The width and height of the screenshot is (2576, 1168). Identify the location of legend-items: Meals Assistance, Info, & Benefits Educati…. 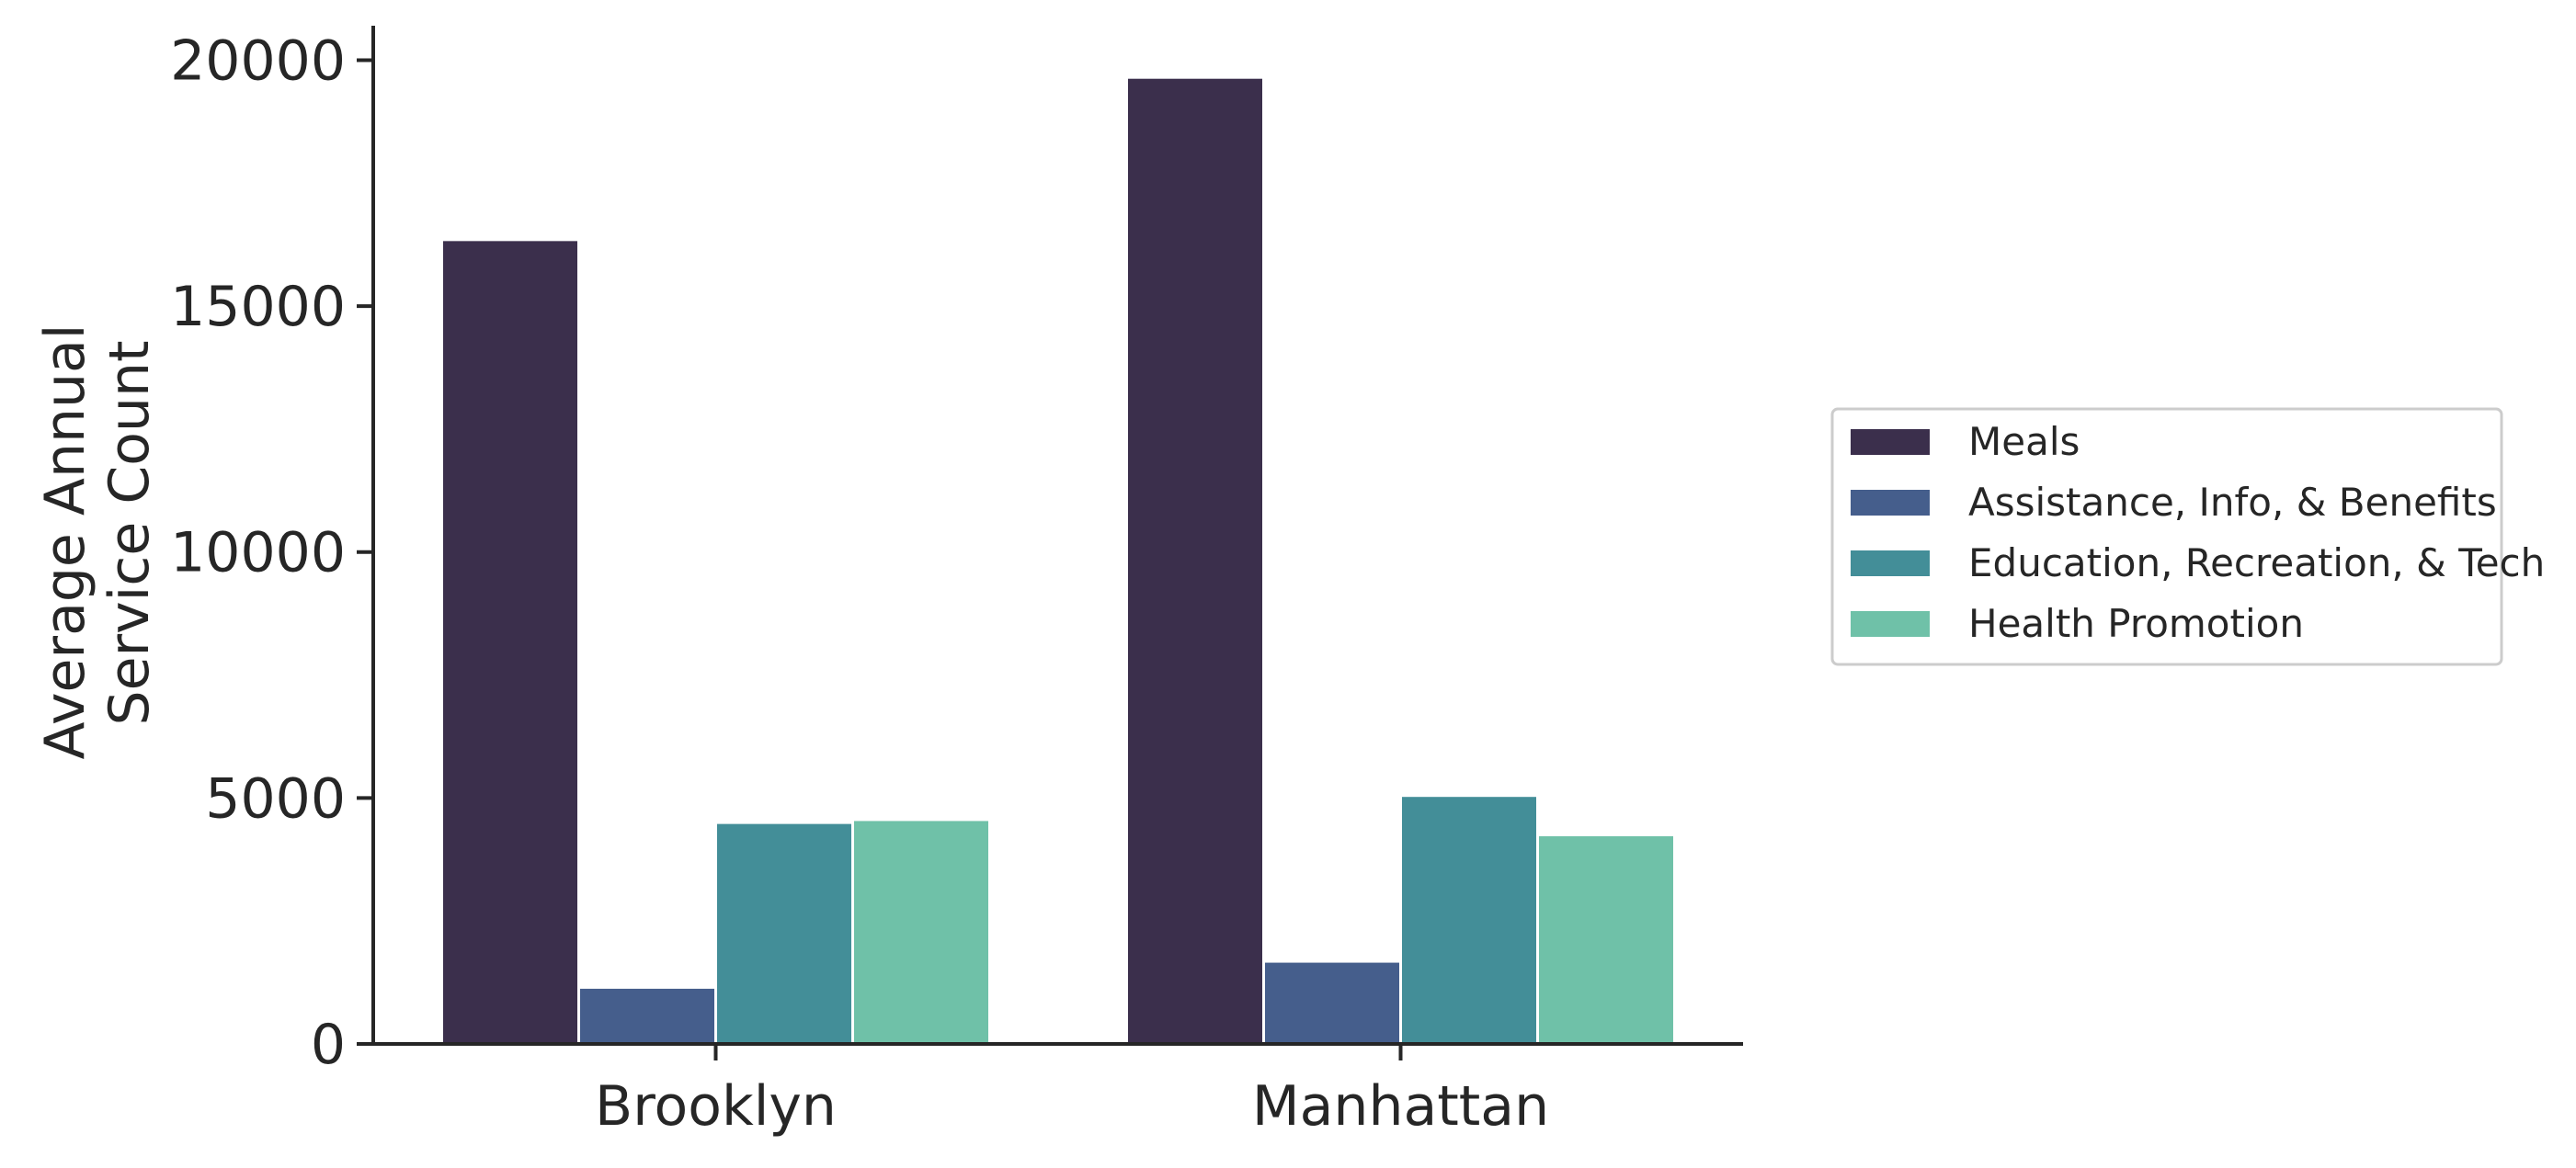
(2197, 532).